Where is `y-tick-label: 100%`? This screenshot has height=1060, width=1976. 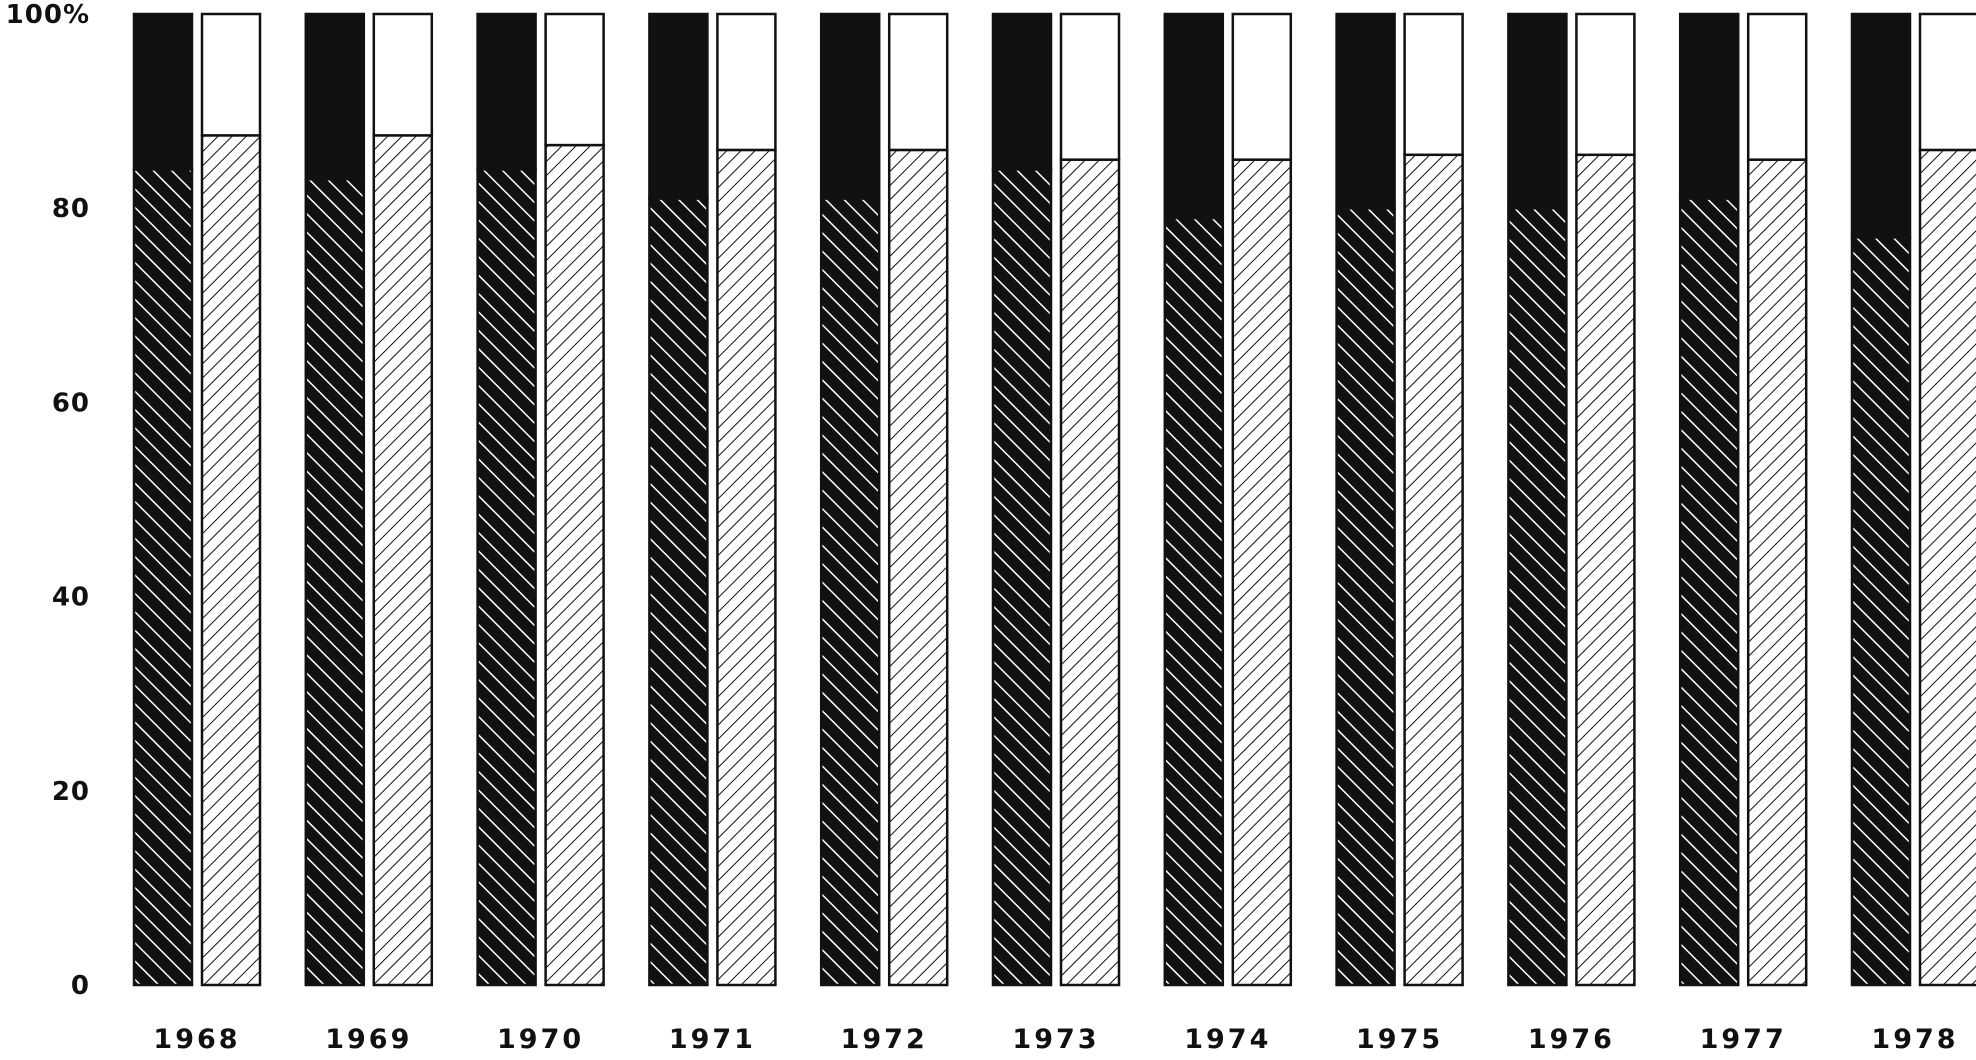
y-tick-label: 100% is located at coordinates (48, 15).